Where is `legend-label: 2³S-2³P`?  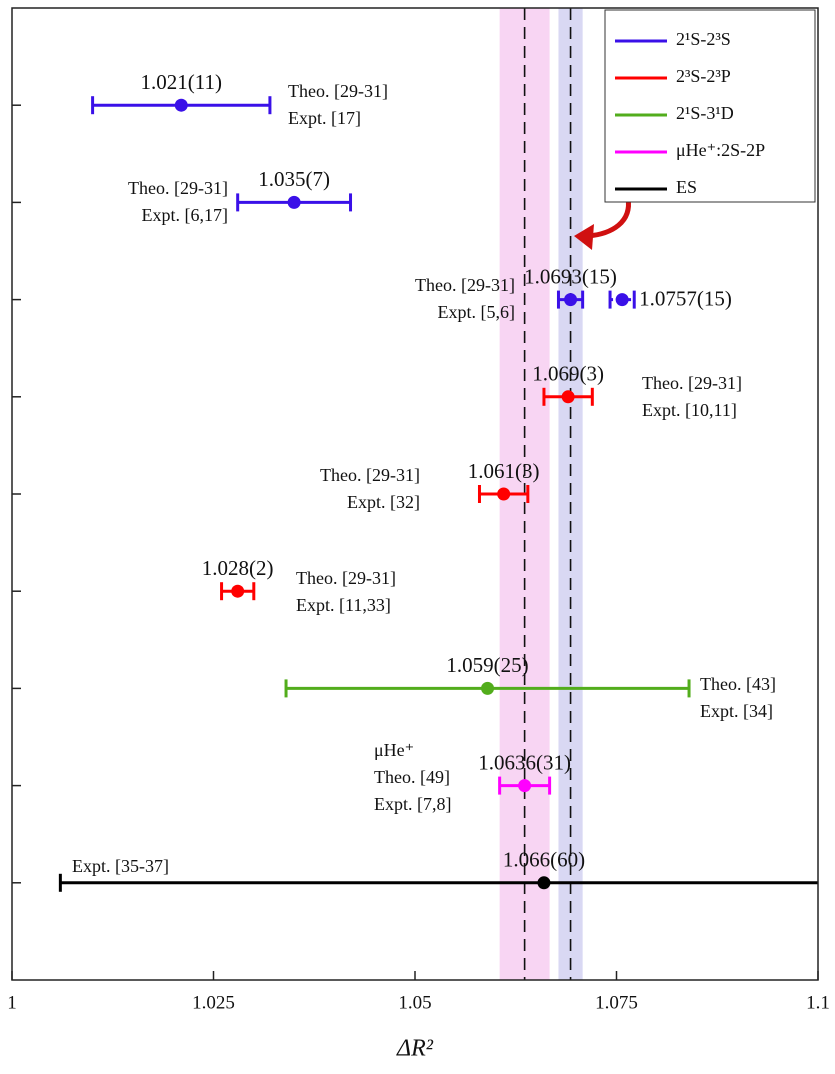 legend-label: 2³S-2³P is located at coordinates (703, 76).